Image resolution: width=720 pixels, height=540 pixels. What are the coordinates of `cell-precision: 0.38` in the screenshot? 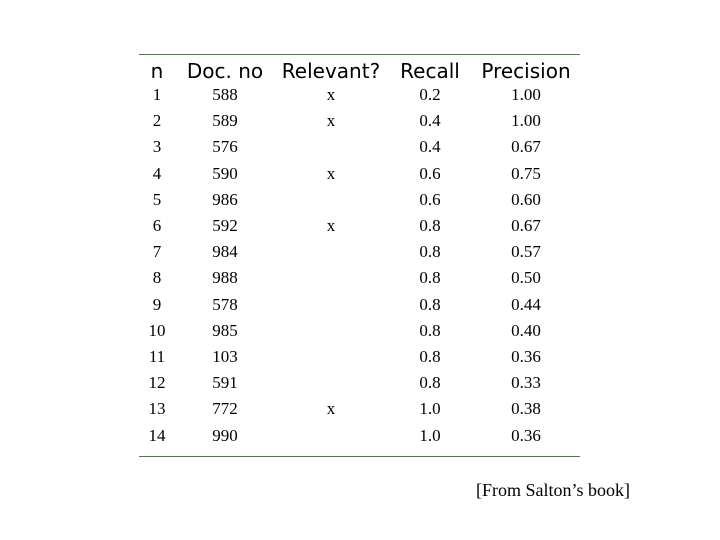 It's located at (526, 409).